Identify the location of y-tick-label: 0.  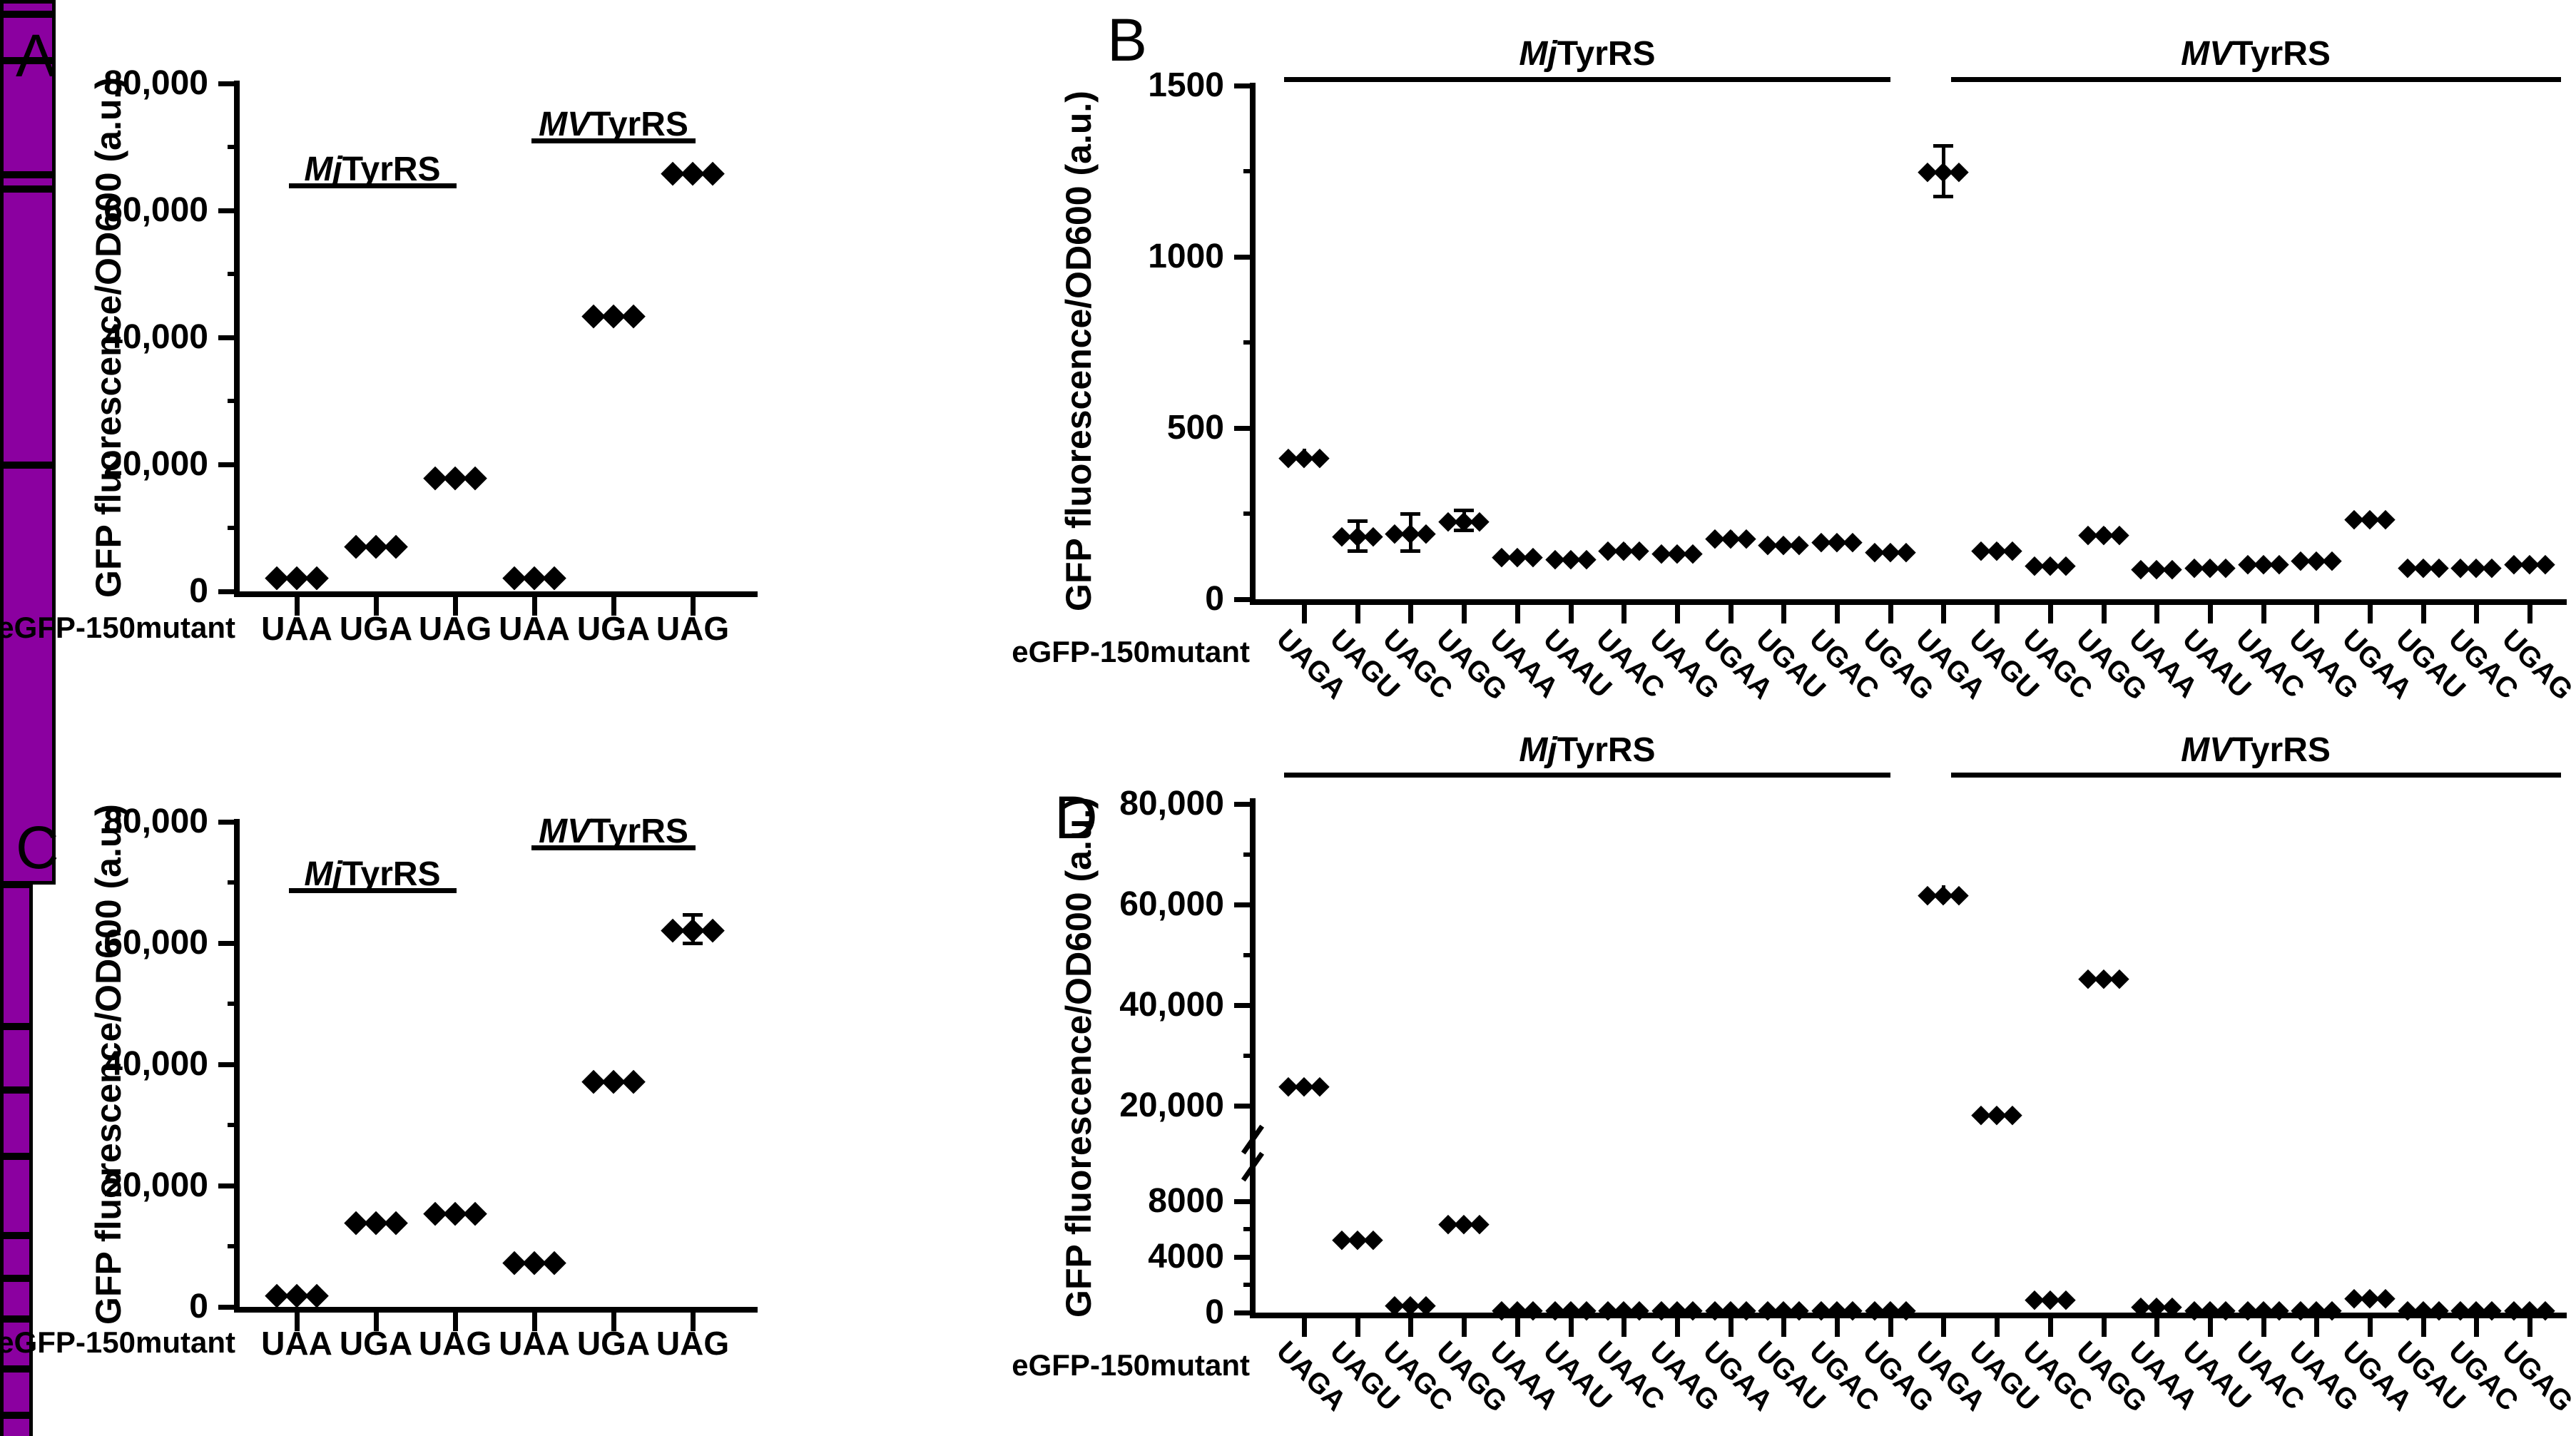
(198, 591).